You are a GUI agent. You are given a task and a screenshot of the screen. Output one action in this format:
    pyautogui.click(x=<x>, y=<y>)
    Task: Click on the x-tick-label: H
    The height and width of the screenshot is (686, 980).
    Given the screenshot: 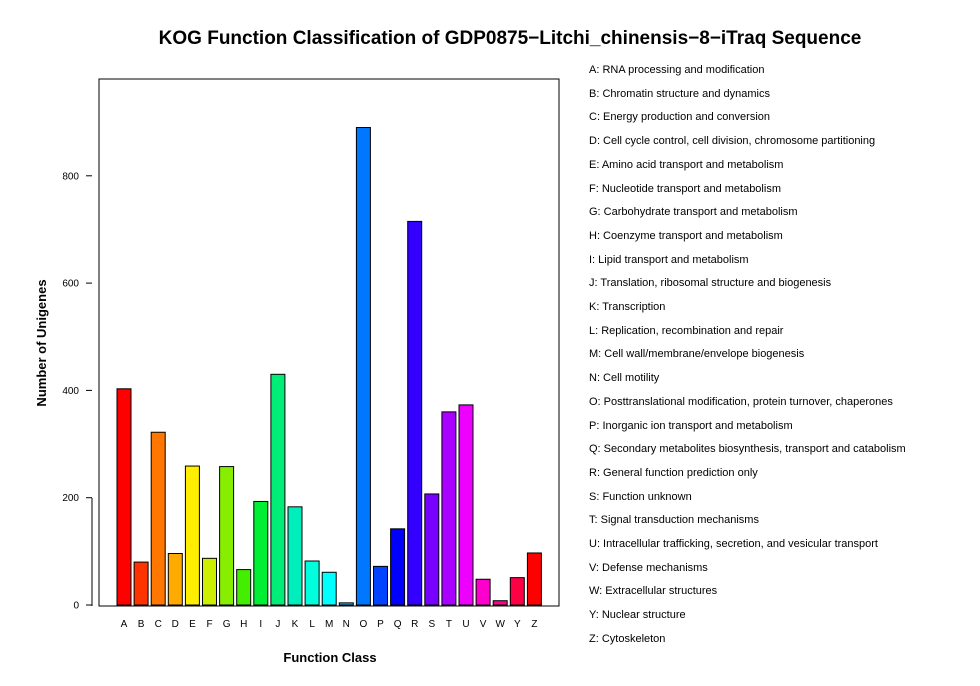 What is the action you would take?
    pyautogui.click(x=243, y=624)
    